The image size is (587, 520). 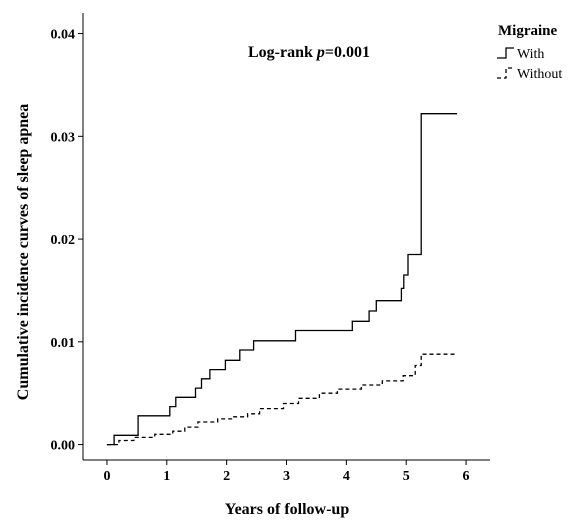 I want to click on series-line-without, so click(x=282, y=399).